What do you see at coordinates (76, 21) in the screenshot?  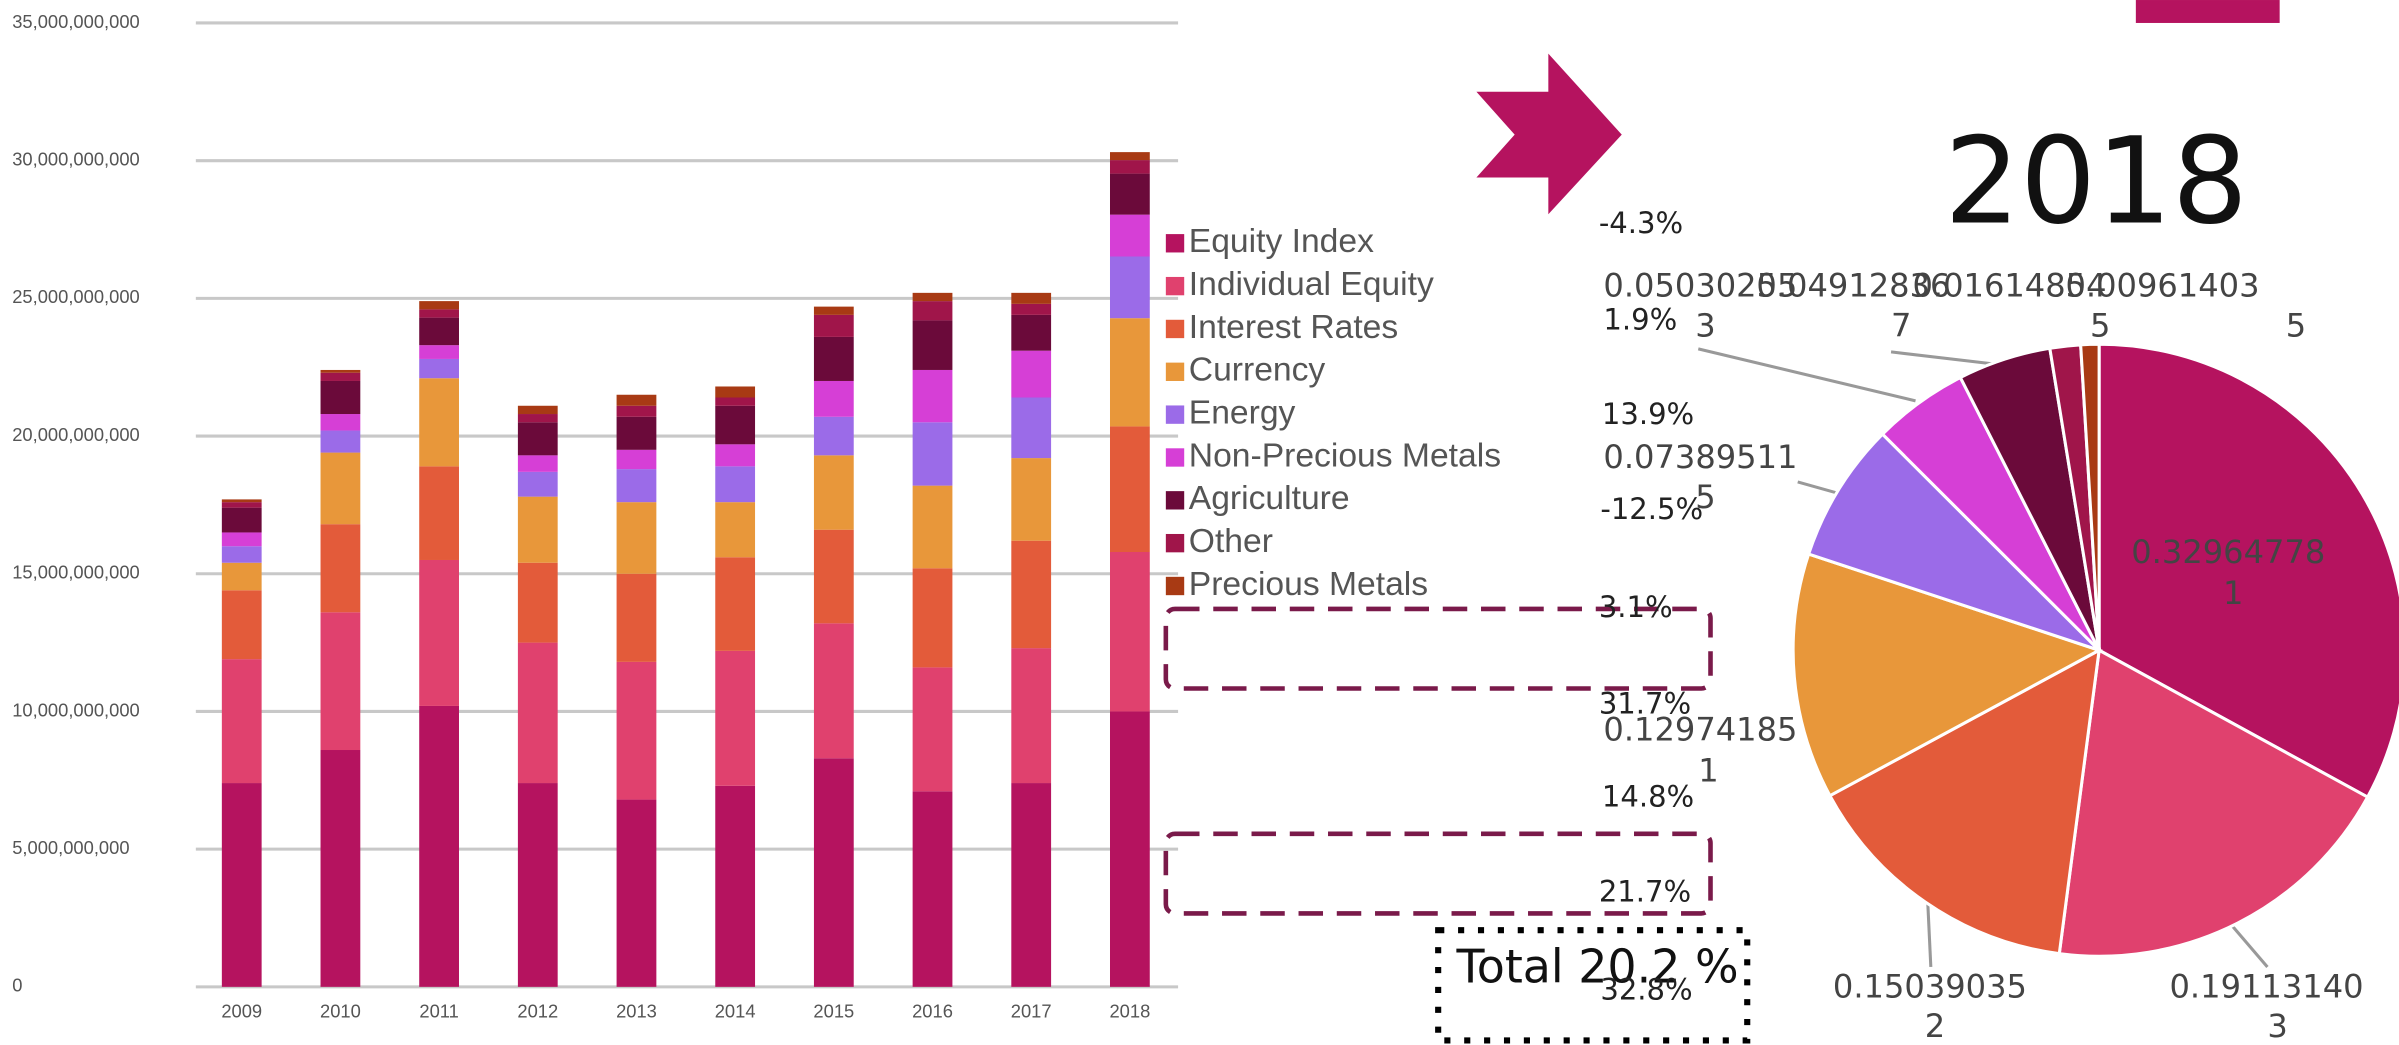 I see `y-tick-label: 35,000,000,000` at bounding box center [76, 21].